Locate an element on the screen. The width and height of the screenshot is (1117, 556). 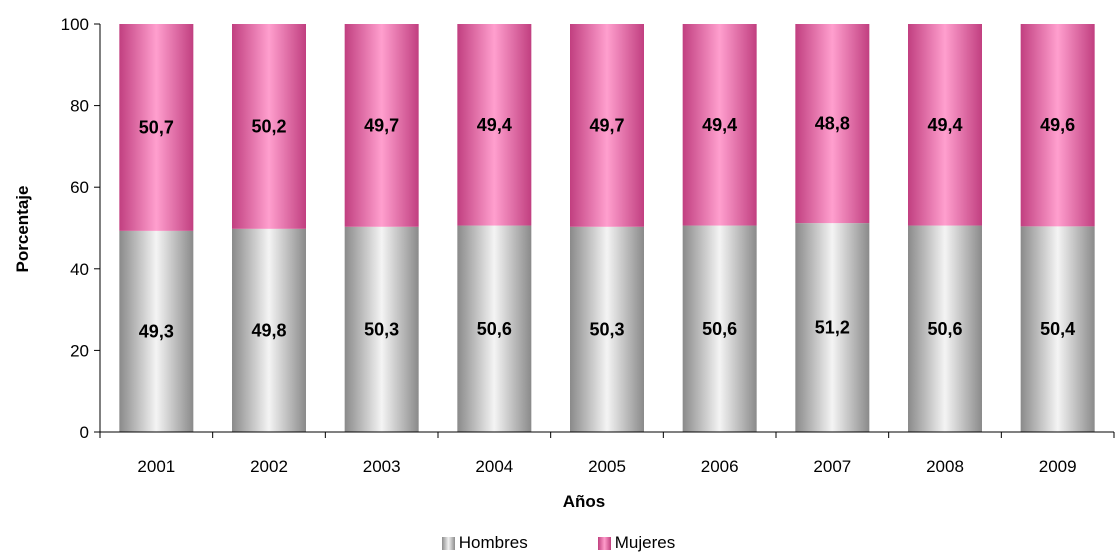
data-label-hombres-2007: 51,2 is located at coordinates (832, 328).